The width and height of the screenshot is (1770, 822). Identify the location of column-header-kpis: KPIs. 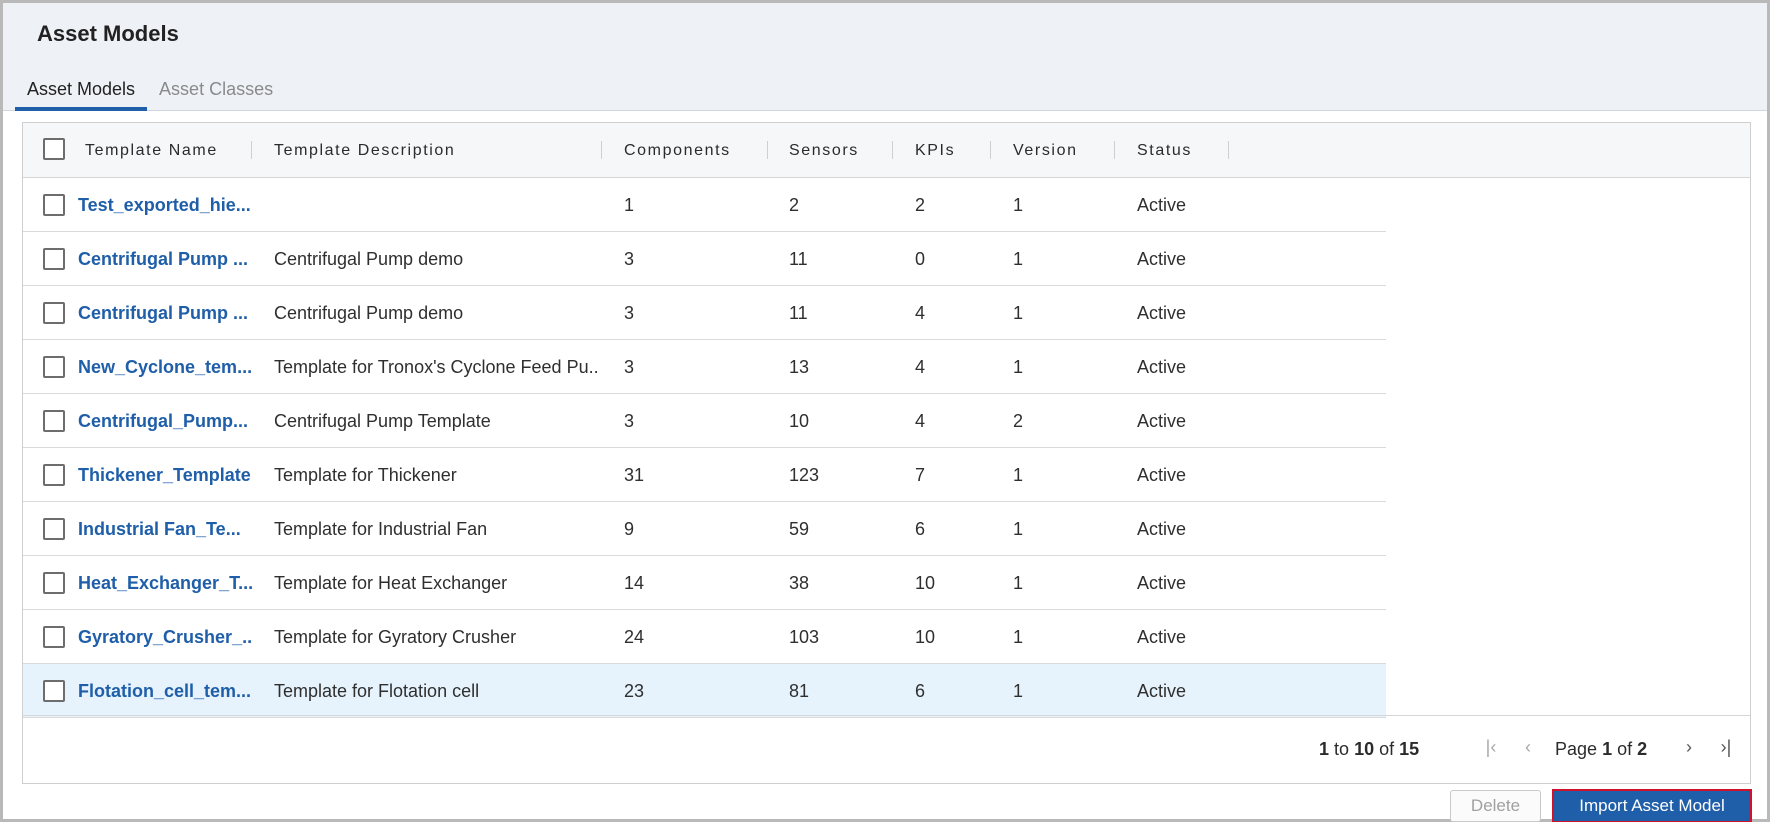
(935, 150).